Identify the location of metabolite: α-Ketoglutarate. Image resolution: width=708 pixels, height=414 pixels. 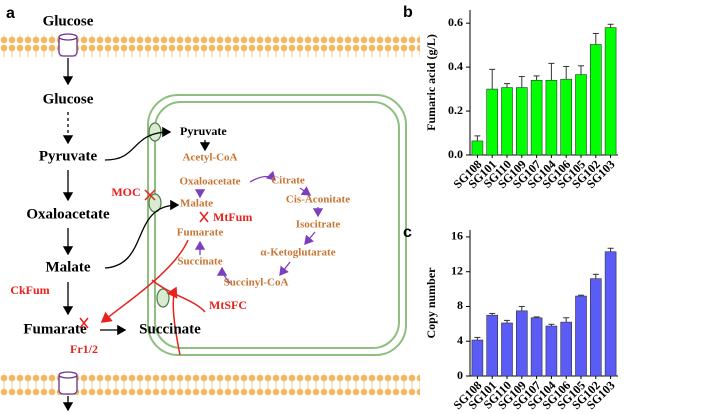
(297, 253).